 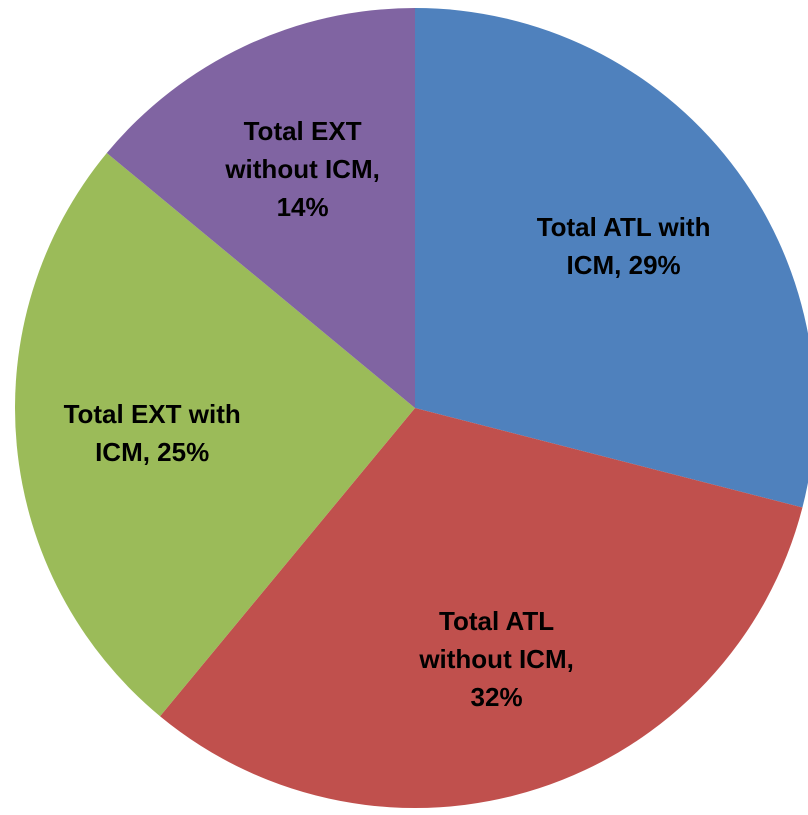 What do you see at coordinates (624, 246) in the screenshot?
I see `data-label: Total ATL with ICM, 29%` at bounding box center [624, 246].